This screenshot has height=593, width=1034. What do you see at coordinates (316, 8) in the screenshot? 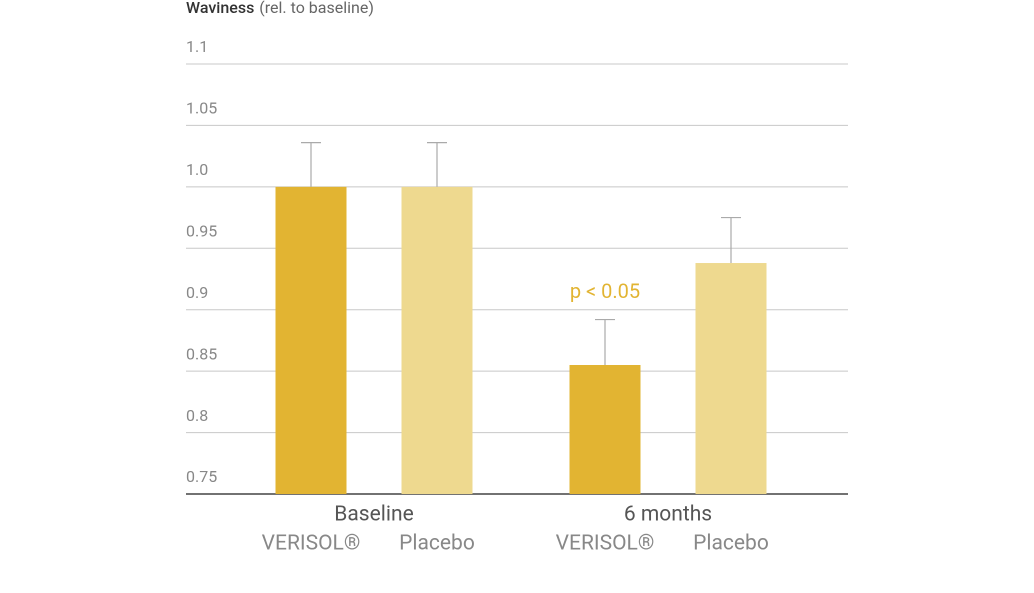
I see `y-axis-unit: (rel. to baseline)` at bounding box center [316, 8].